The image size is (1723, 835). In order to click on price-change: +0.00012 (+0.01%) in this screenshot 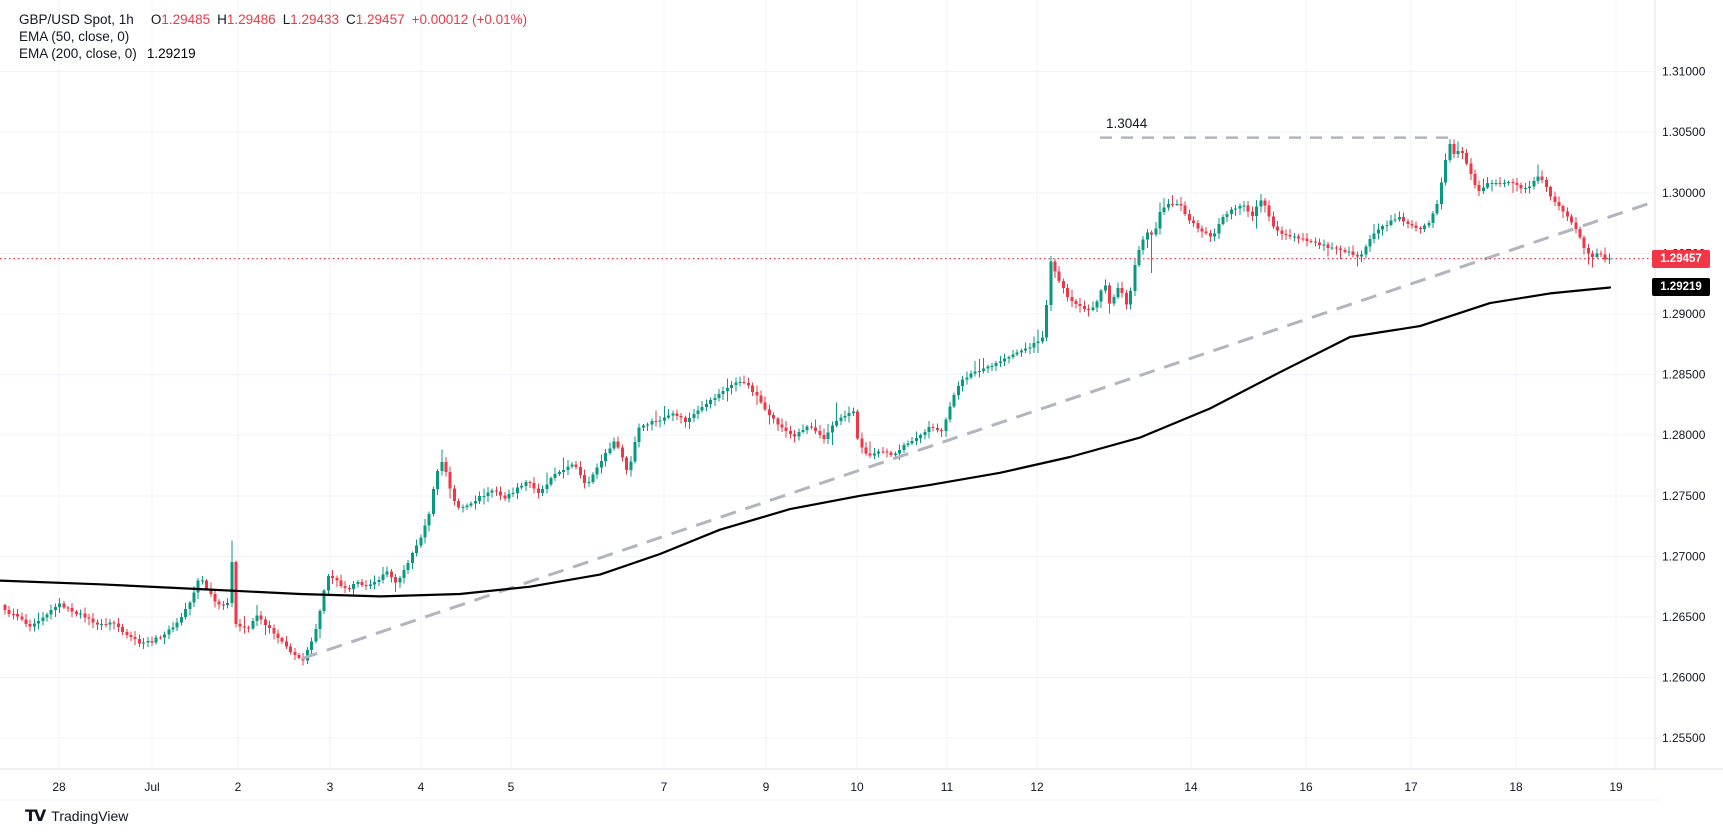, I will do `click(469, 19)`.